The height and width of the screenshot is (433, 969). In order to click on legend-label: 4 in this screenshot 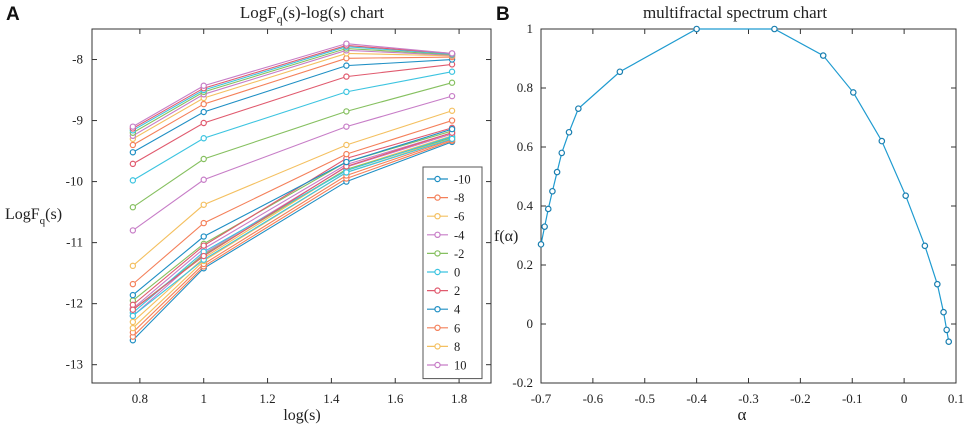, I will do `click(457, 310)`.